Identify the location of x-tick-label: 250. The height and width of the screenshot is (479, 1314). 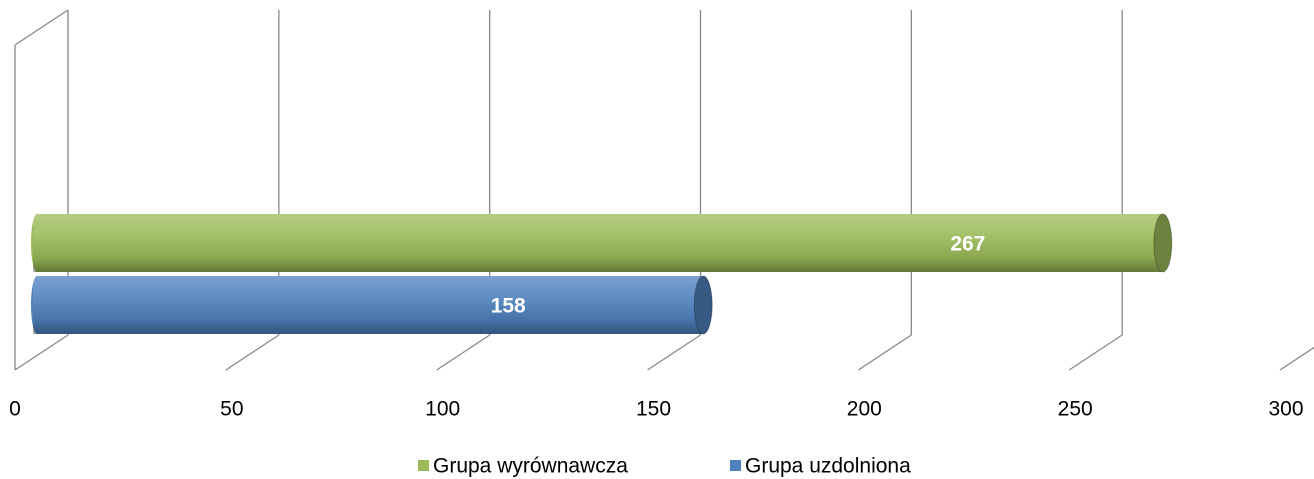
(1075, 409).